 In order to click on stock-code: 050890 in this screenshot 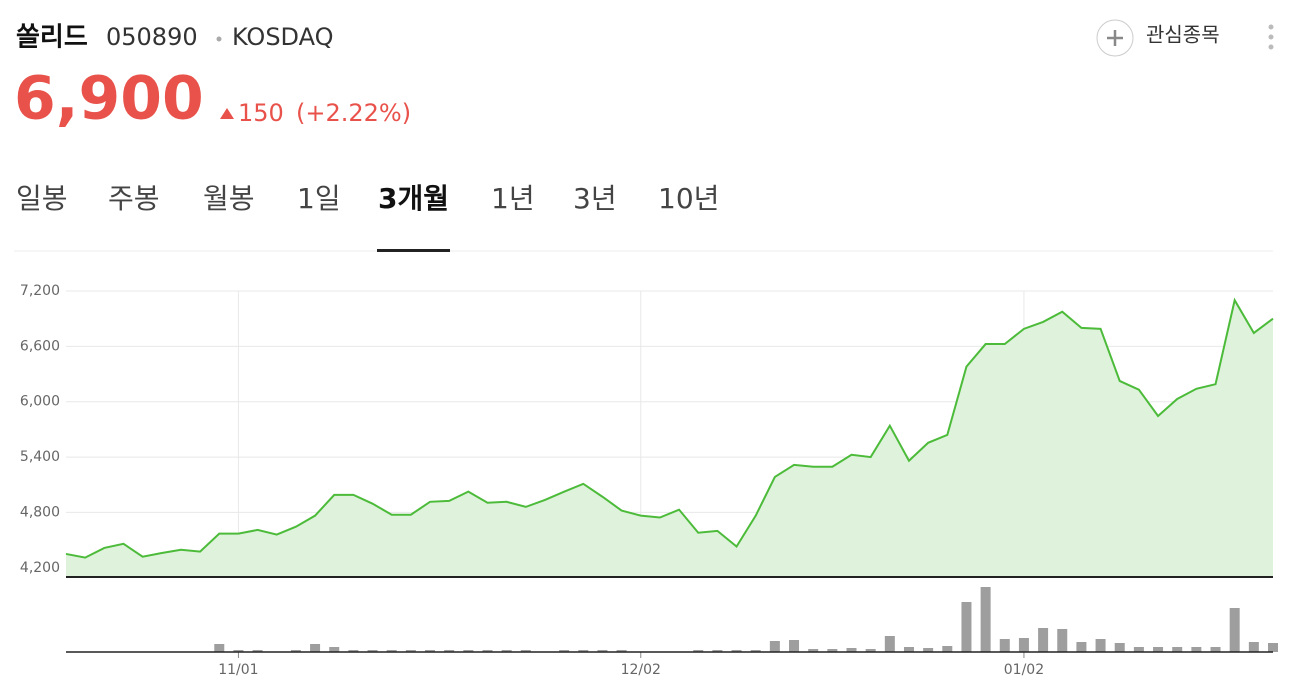, I will do `click(152, 37)`.